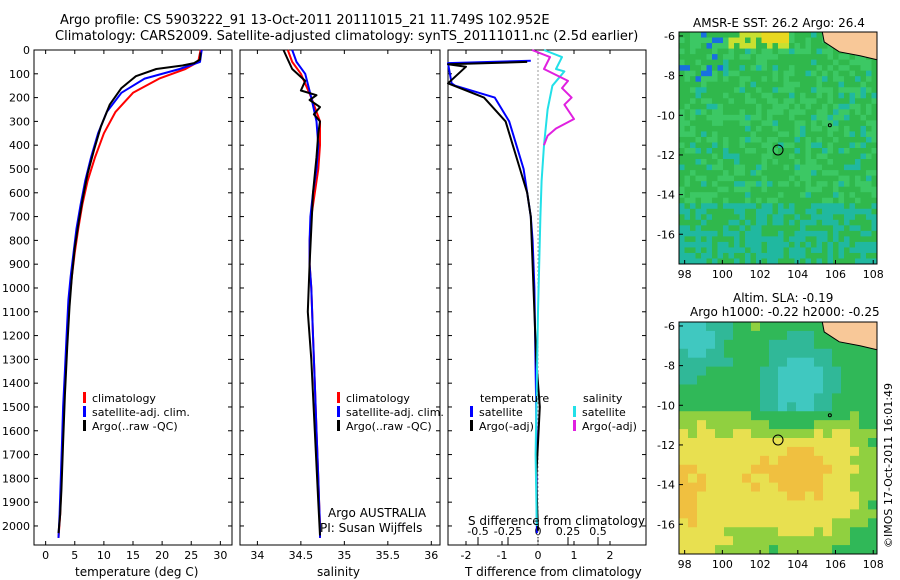  What do you see at coordinates (553, 97) in the screenshot?
I see `series-line-salinity-argo-adj-` at bounding box center [553, 97].